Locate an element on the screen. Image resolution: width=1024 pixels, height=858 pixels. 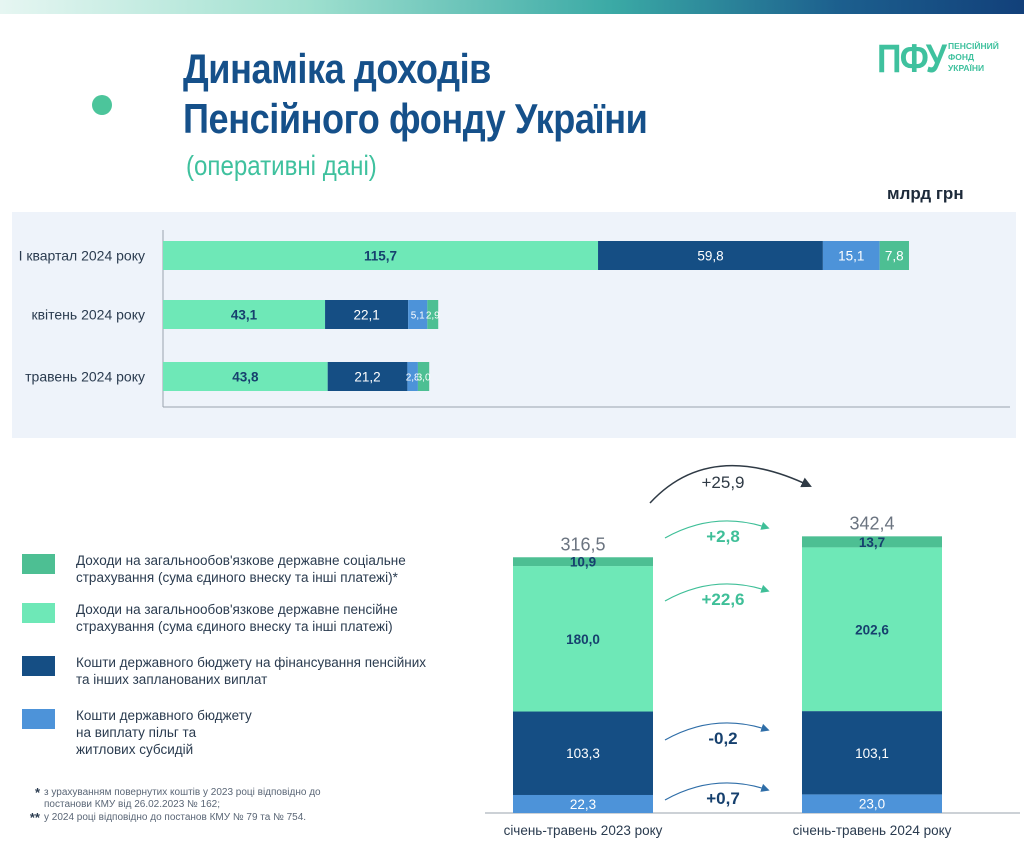
data-label: 10,9 is located at coordinates (583, 562).